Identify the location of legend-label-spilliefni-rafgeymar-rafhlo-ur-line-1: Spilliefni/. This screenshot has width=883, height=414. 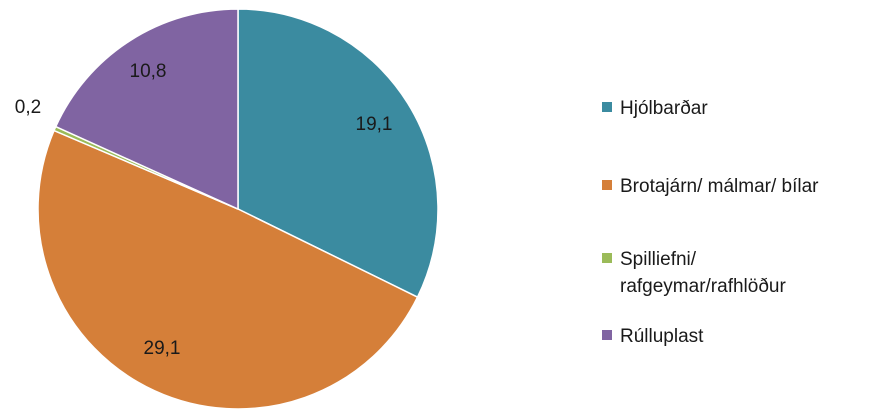
(658, 259).